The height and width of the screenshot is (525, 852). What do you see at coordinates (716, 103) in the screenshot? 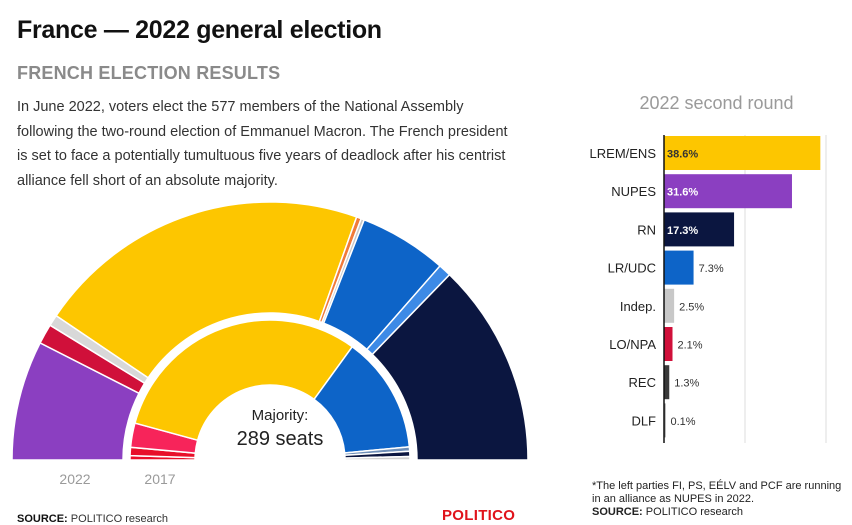
I see `bar-chart-title: 2022 second round` at bounding box center [716, 103].